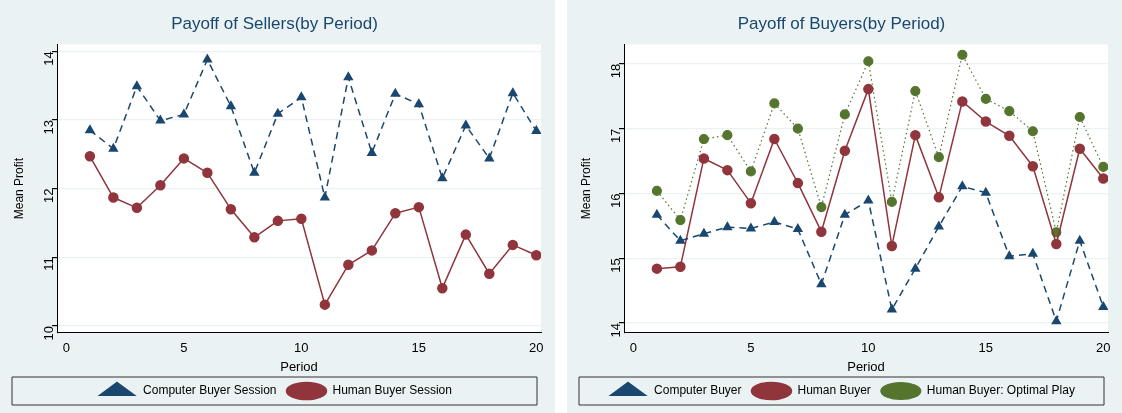  What do you see at coordinates (615, 200) in the screenshot?
I see `y-tick-label: 16` at bounding box center [615, 200].